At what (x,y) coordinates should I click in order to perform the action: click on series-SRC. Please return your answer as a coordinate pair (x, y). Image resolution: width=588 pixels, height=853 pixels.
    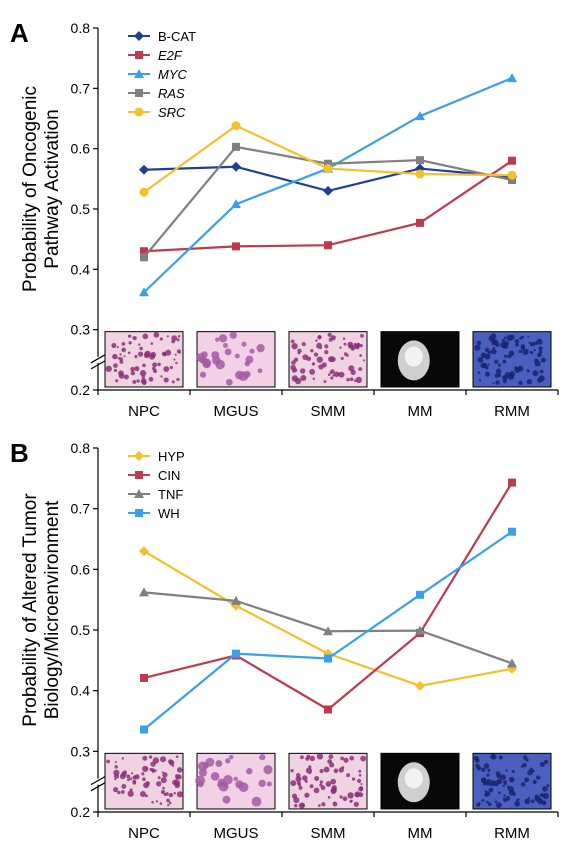
    Looking at the image, I should click on (328, 159).